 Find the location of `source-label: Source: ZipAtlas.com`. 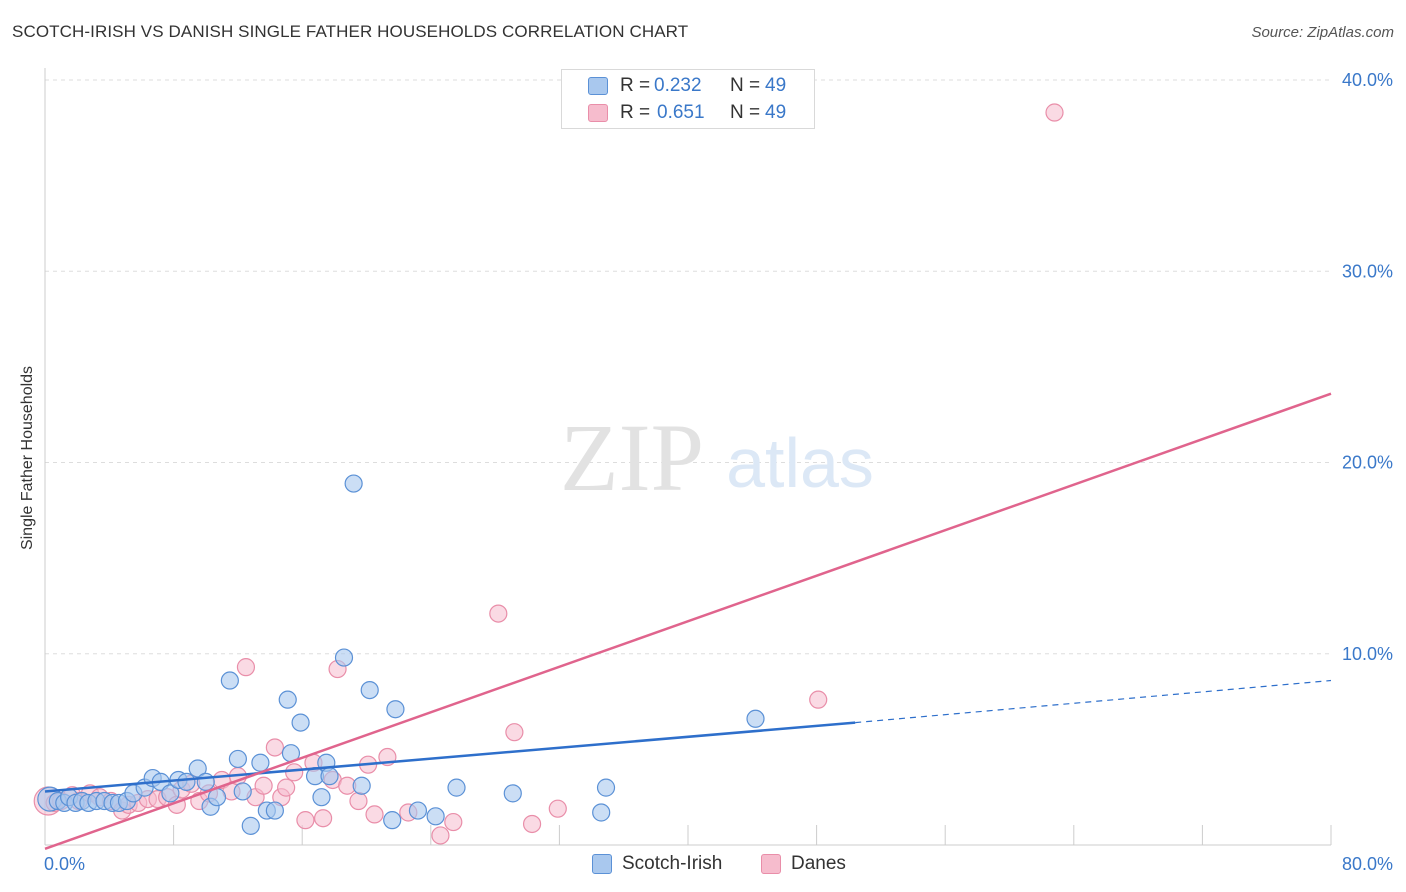

source-label: Source: ZipAtlas.com is located at coordinates (1322, 32).